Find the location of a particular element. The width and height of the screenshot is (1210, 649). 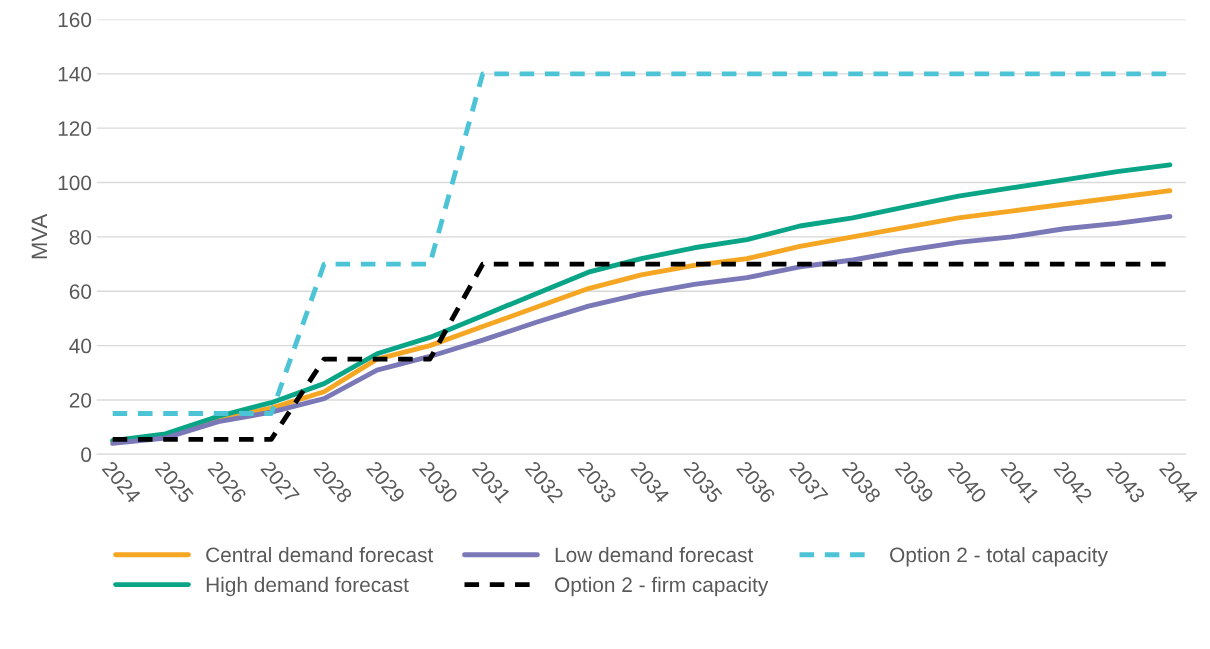

y-tick-label: 60 is located at coordinates (80, 291).